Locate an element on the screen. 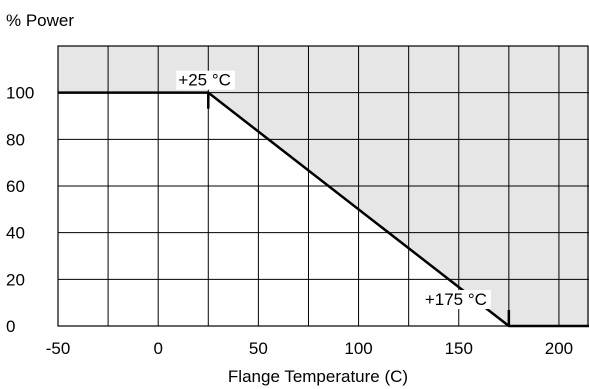 This screenshot has height=389, width=589. x-tick-label: 200 is located at coordinates (559, 348).